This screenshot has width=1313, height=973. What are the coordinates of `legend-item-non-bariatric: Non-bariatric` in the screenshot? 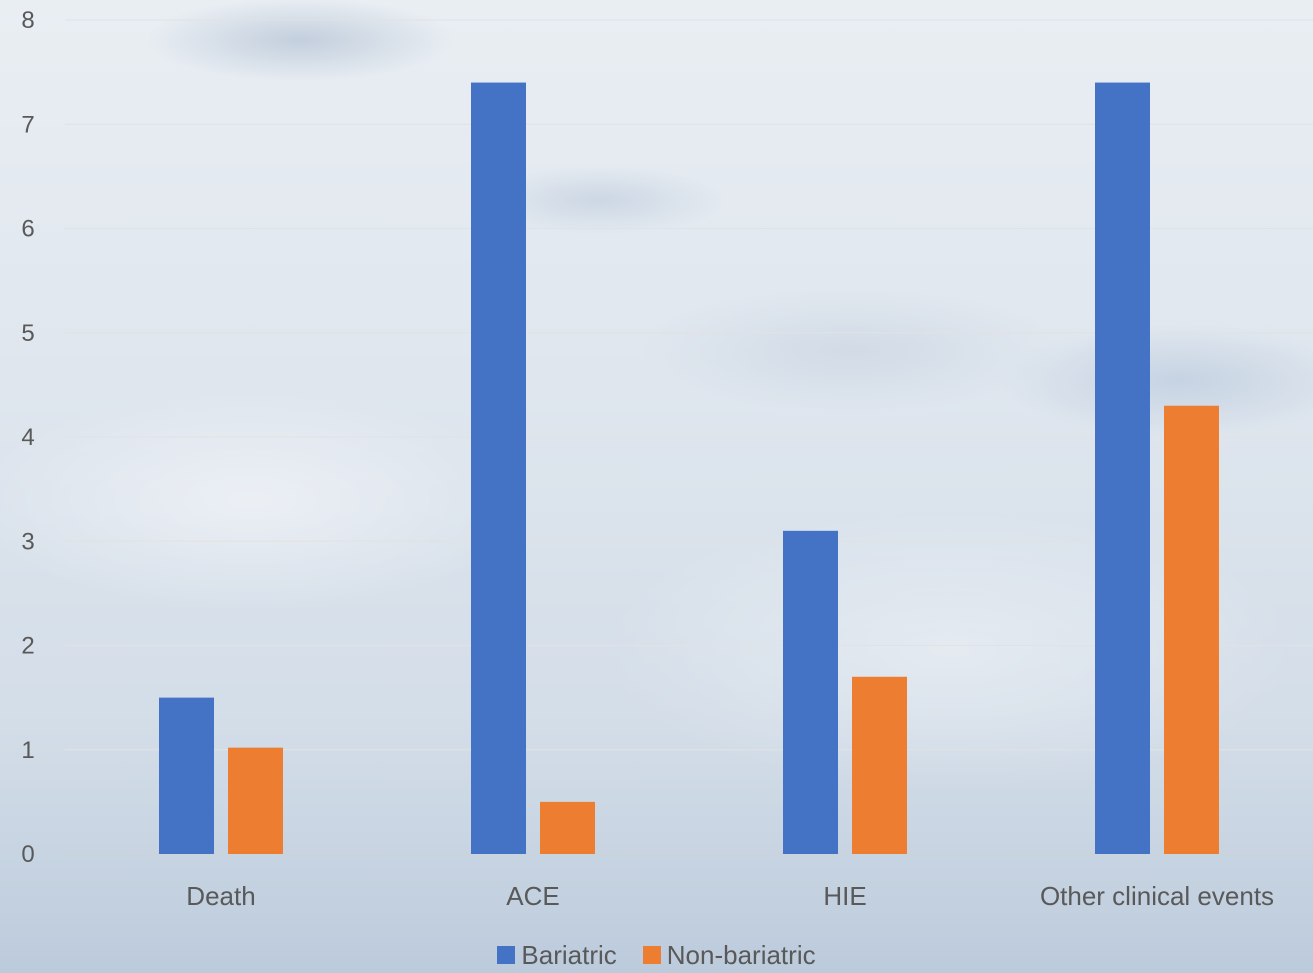 It's located at (729, 955).